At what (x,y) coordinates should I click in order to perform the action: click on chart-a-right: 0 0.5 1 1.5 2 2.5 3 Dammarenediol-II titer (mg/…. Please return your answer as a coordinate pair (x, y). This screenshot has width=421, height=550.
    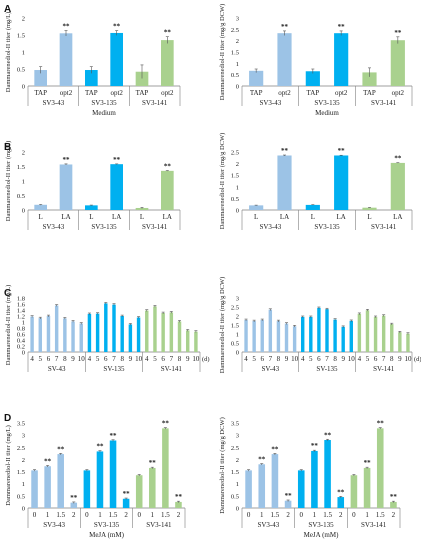
    Looking at the image, I should click on (316, 60).